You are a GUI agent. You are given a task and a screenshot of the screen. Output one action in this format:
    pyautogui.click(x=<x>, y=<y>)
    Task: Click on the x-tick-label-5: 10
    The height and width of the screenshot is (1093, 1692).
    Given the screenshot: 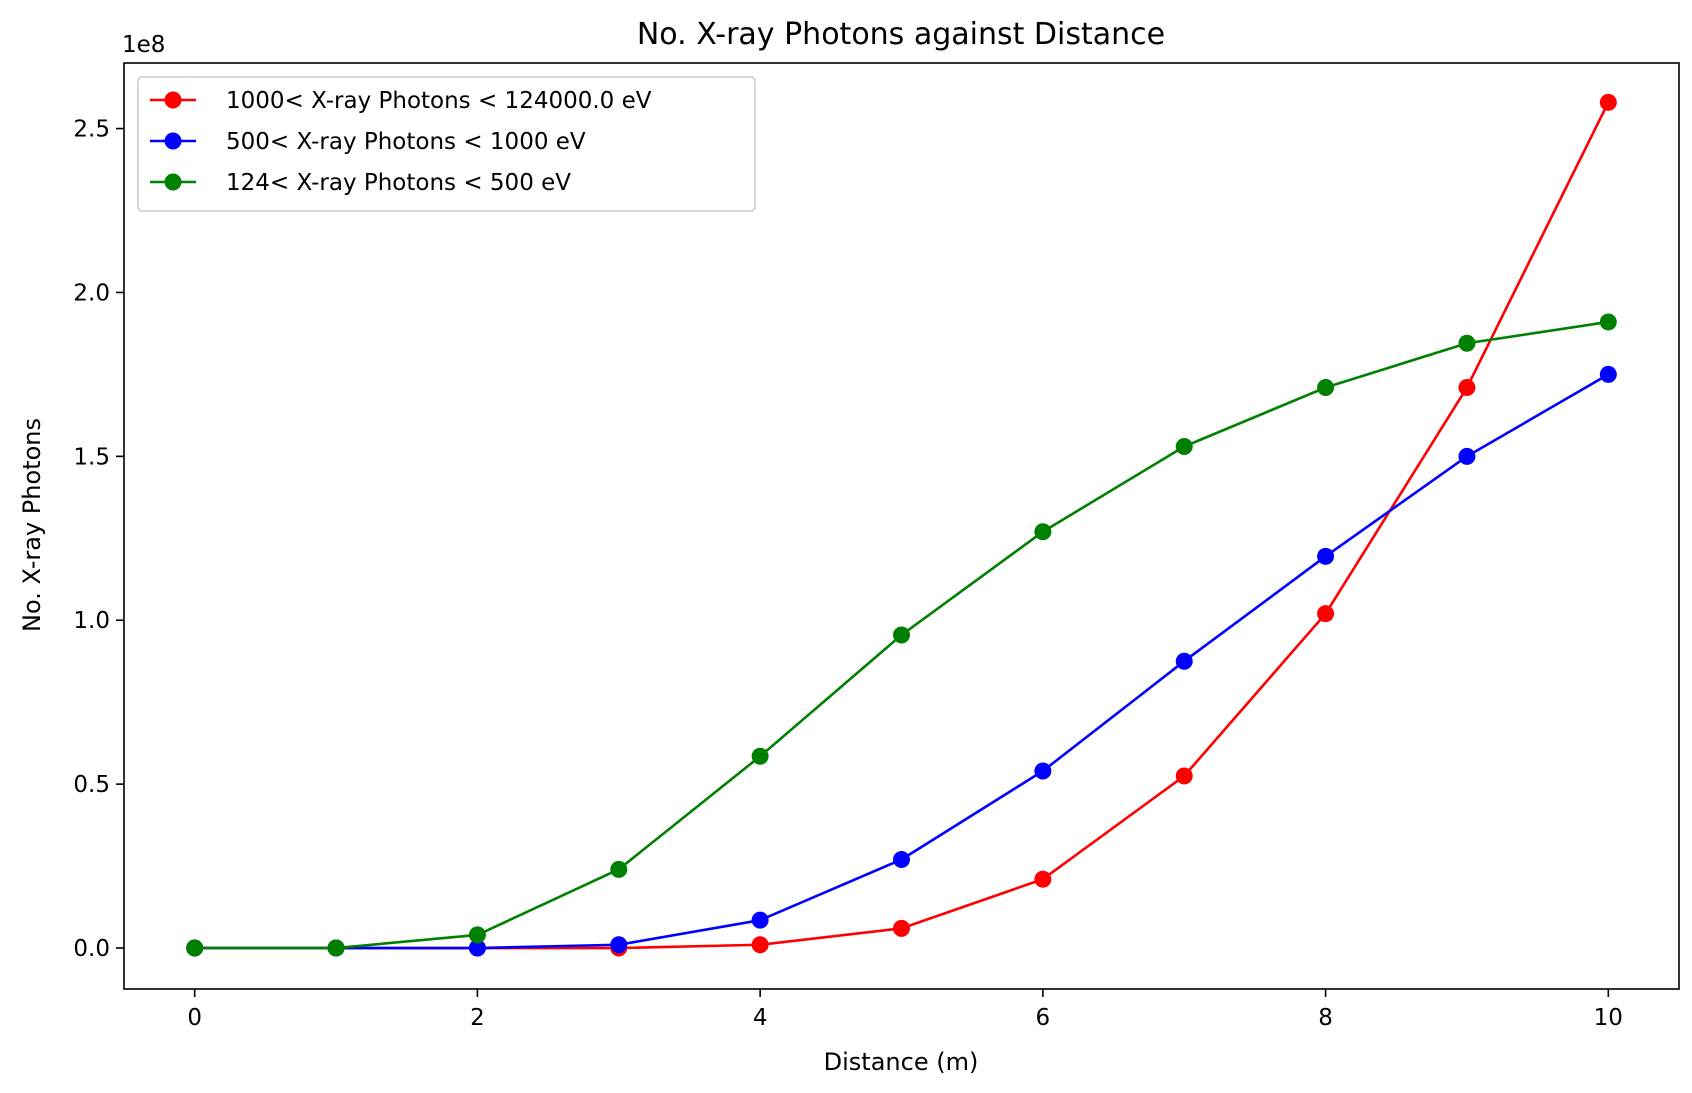 What is the action you would take?
    pyautogui.click(x=1608, y=1018)
    